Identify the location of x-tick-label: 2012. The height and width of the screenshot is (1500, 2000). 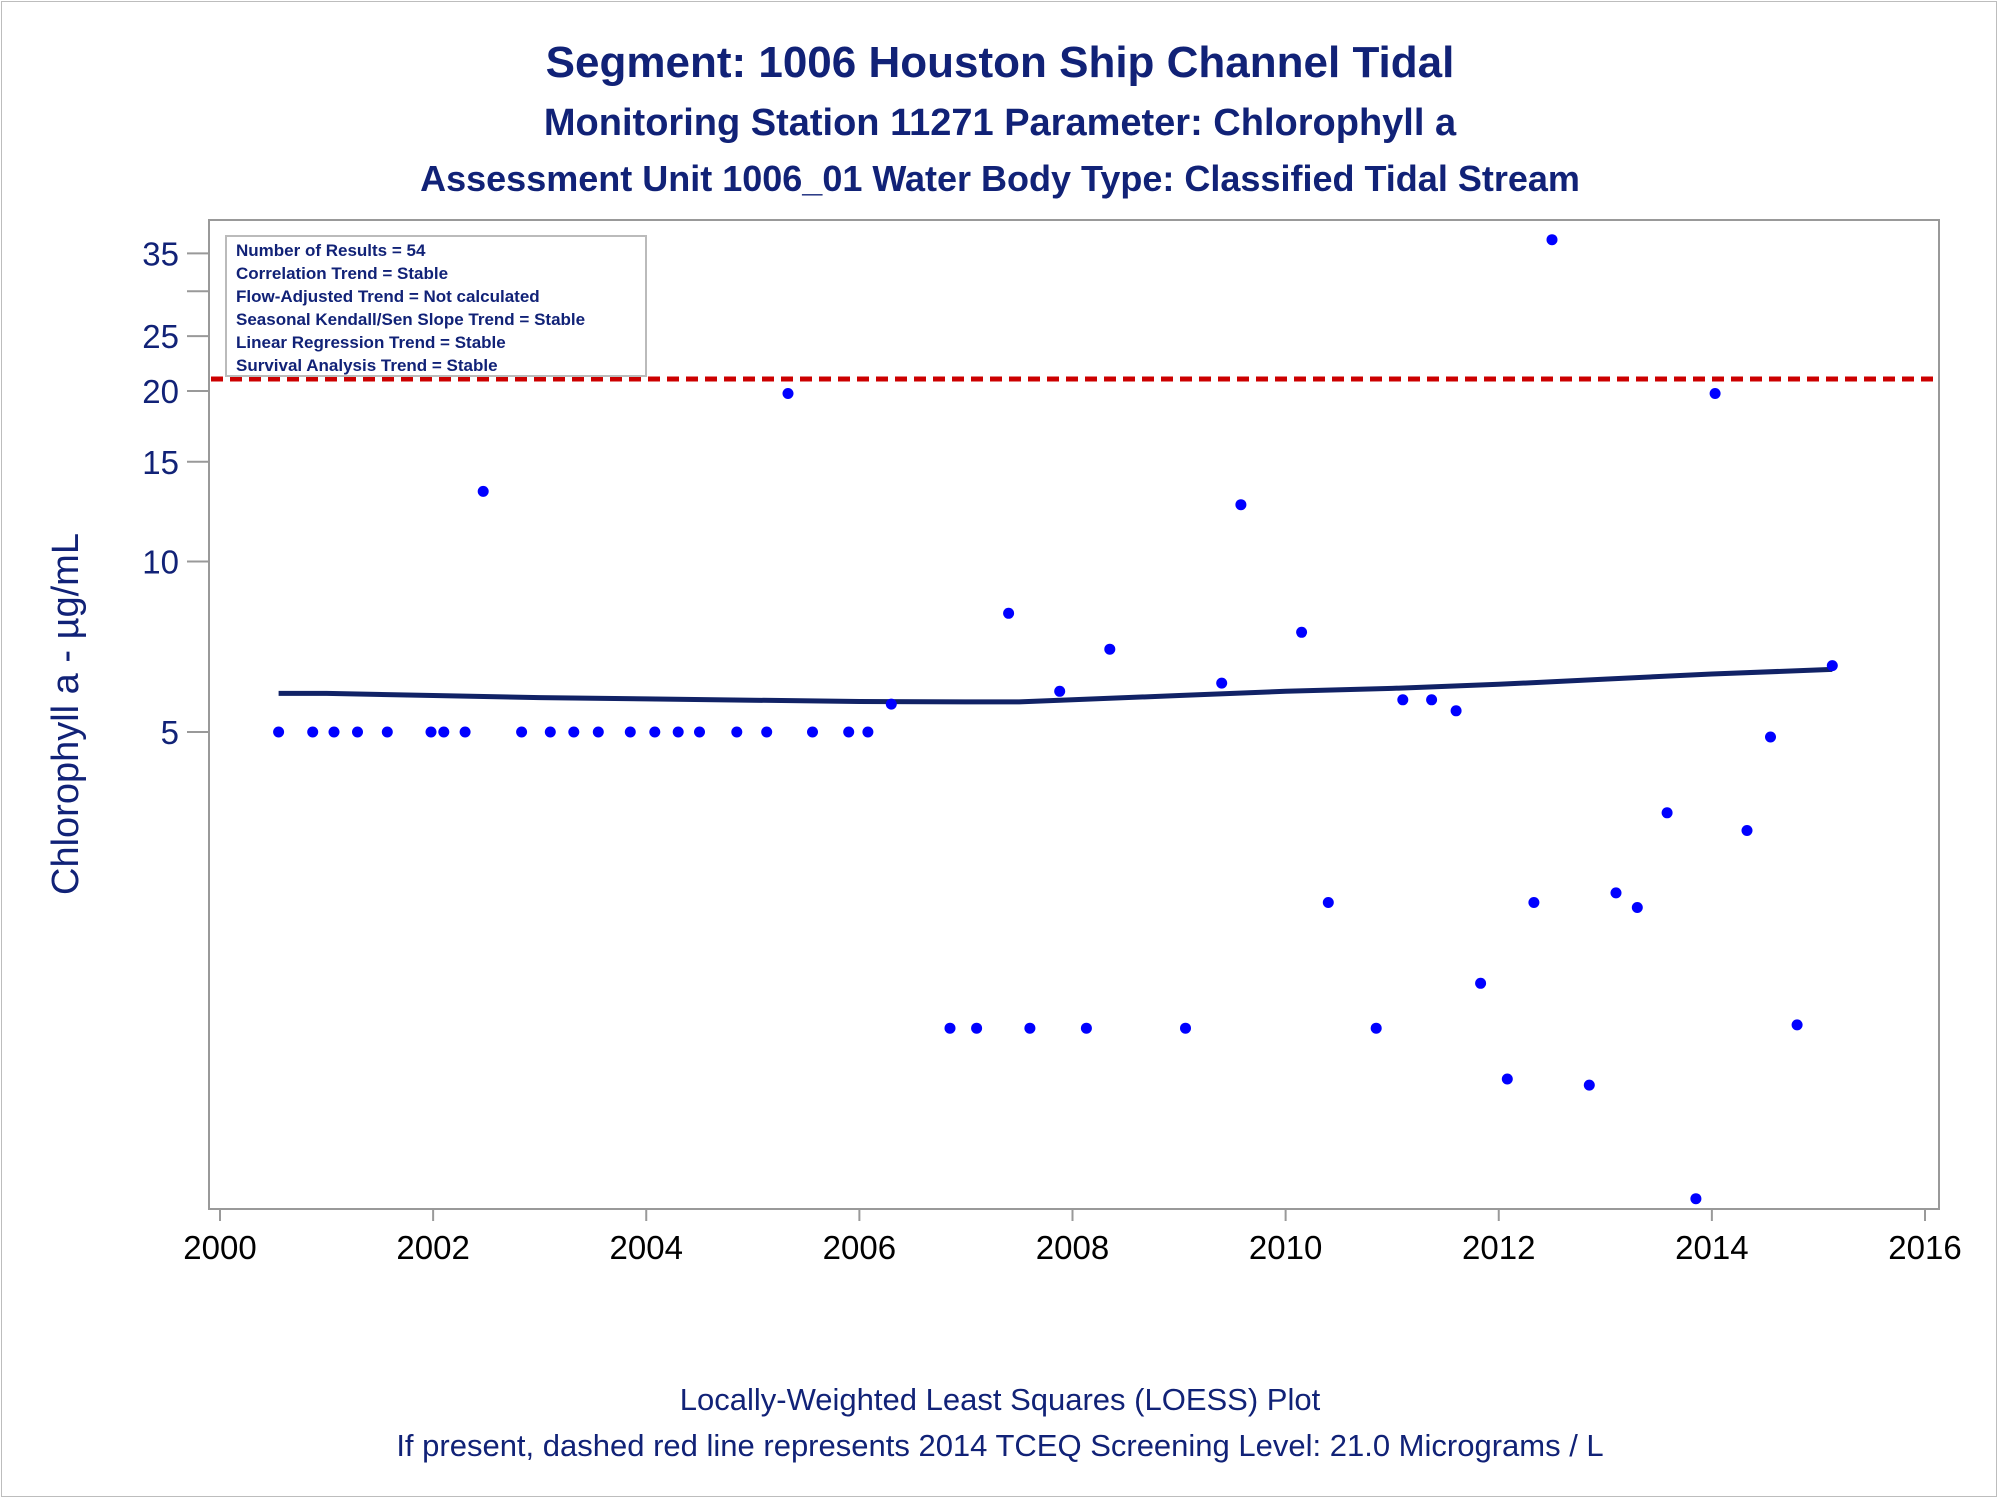
(1498, 1247).